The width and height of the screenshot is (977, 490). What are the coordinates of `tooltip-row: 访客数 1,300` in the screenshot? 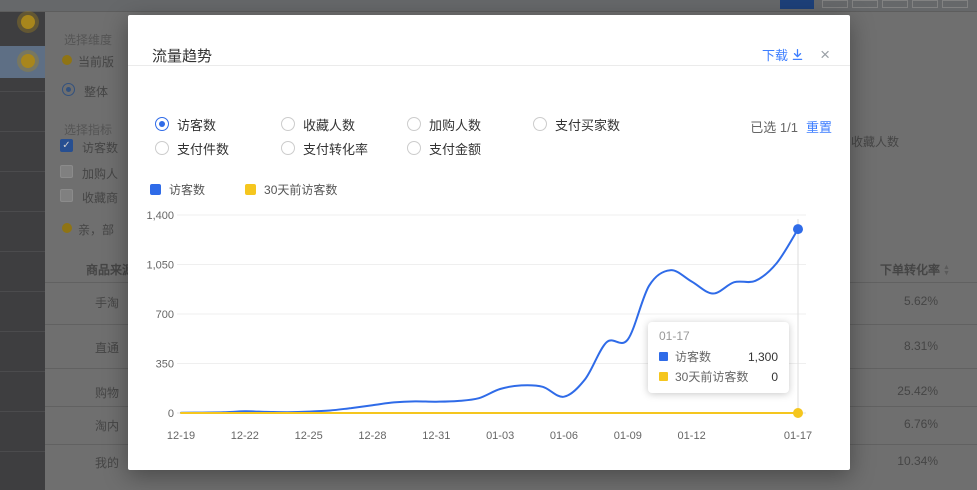 It's located at (718, 356).